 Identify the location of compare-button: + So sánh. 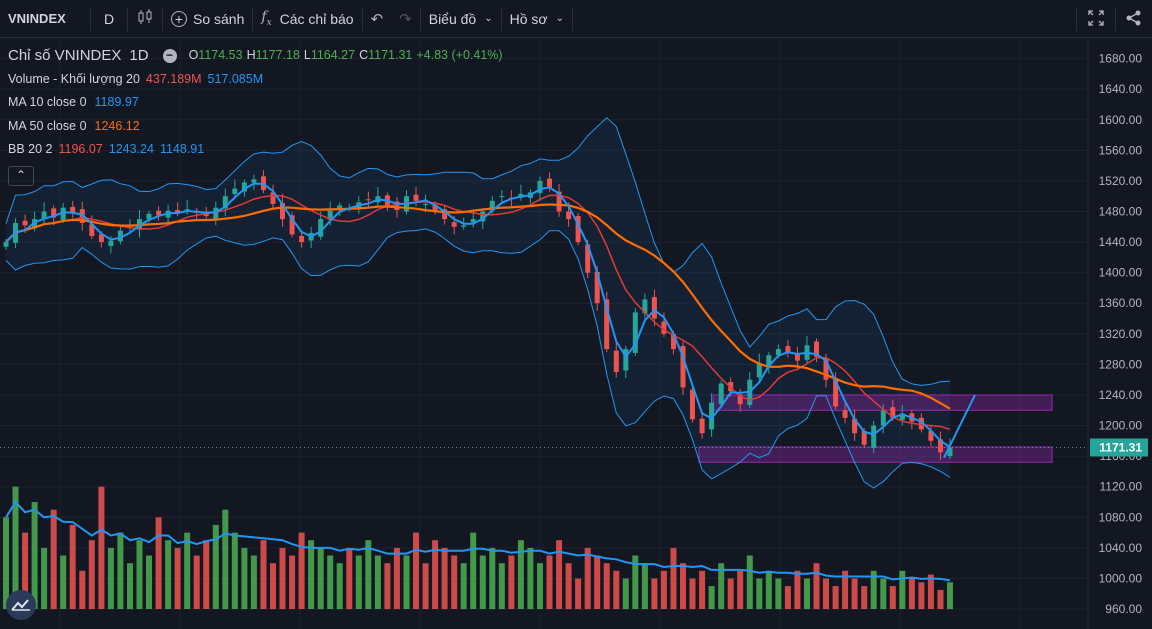
(207, 19).